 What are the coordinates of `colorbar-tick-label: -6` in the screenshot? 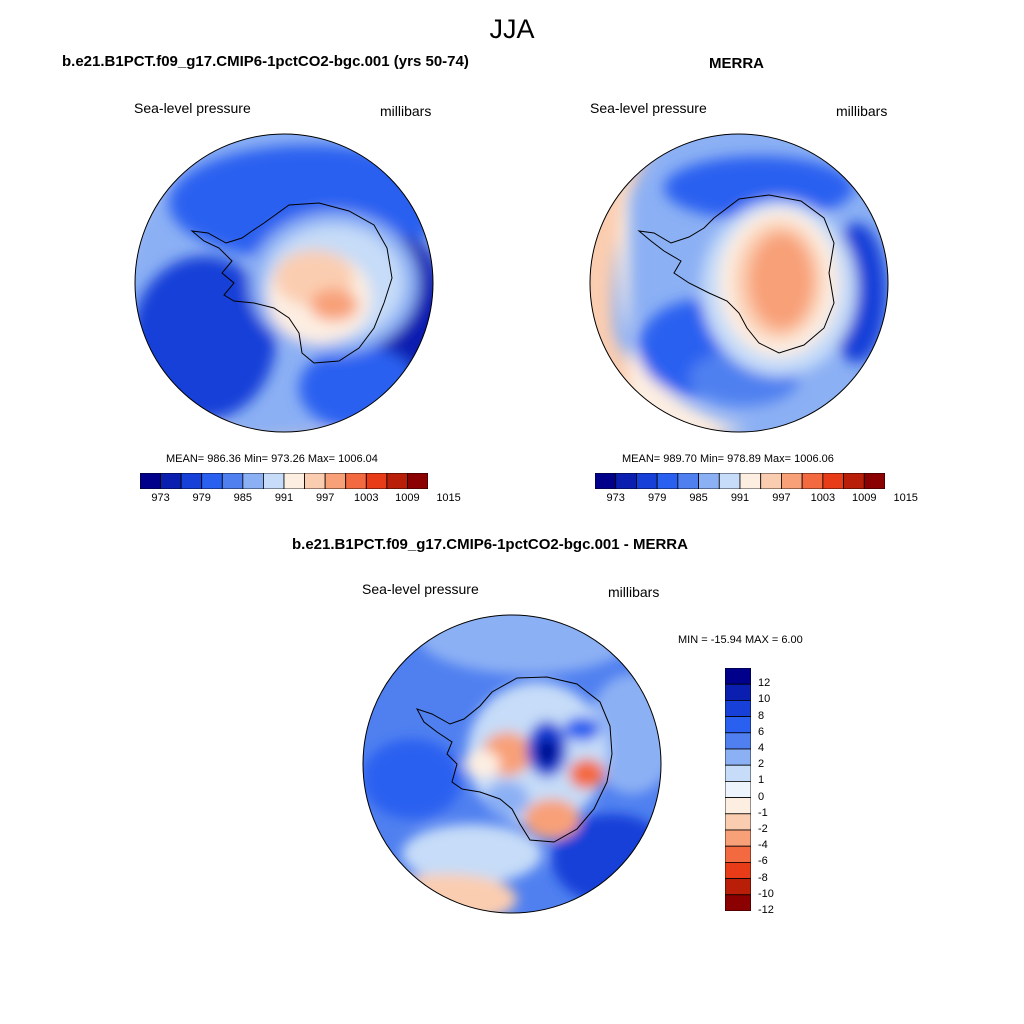 It's located at (763, 861).